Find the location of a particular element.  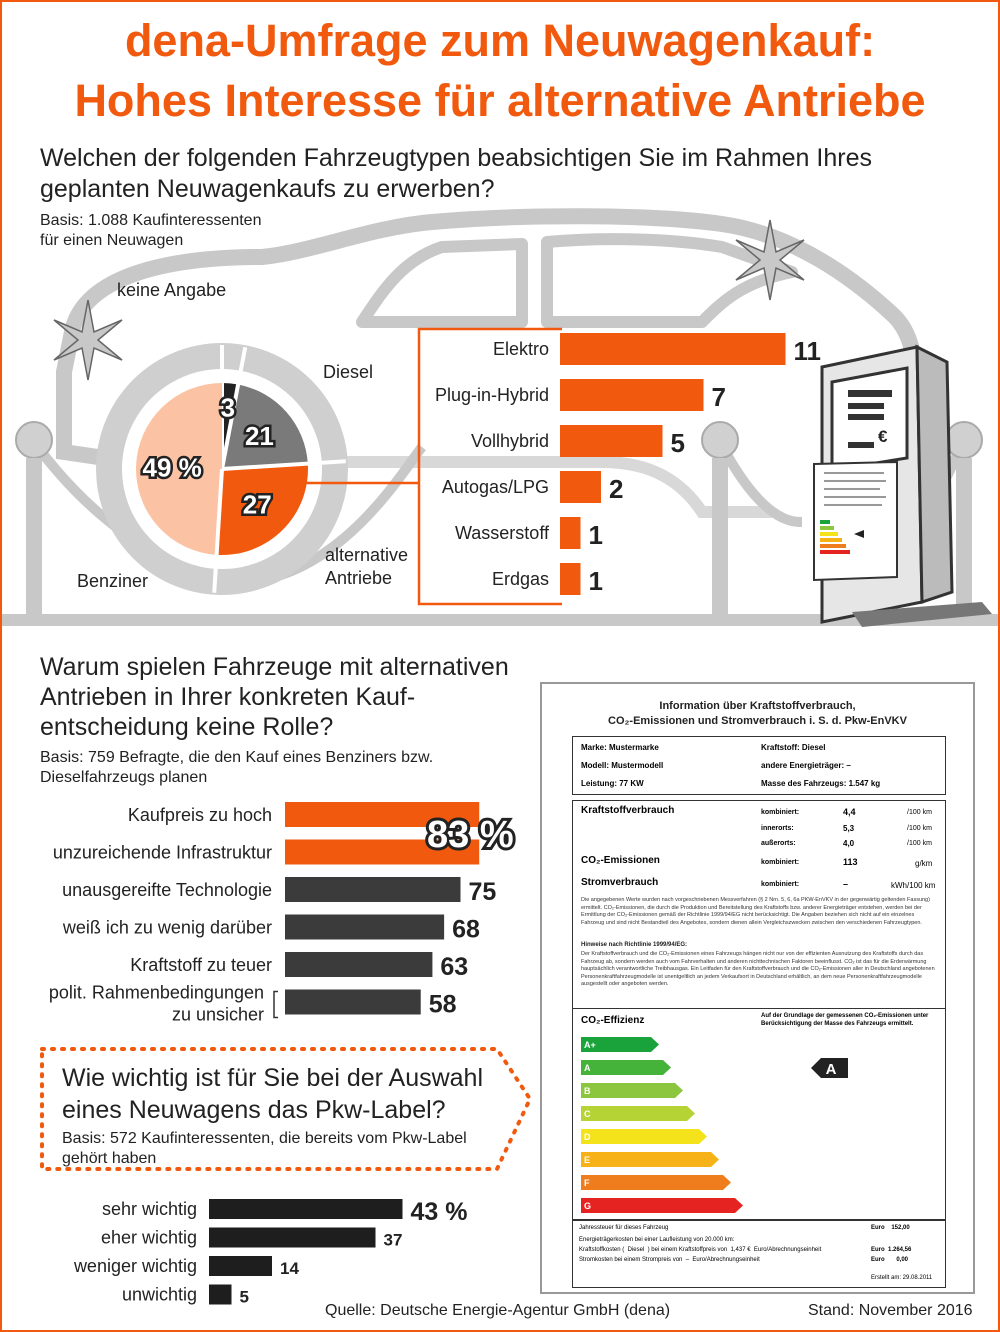

strom-value: – is located at coordinates (846, 884).